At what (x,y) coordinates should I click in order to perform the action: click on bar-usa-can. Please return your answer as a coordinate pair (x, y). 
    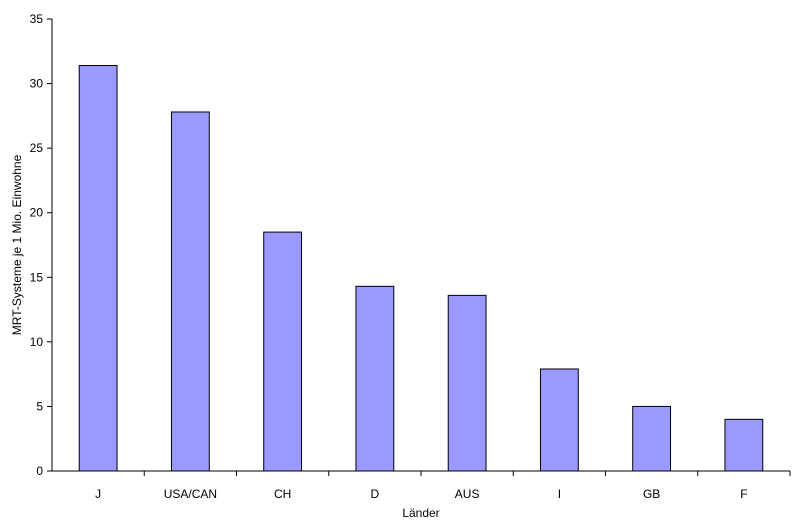
    Looking at the image, I should click on (190, 291).